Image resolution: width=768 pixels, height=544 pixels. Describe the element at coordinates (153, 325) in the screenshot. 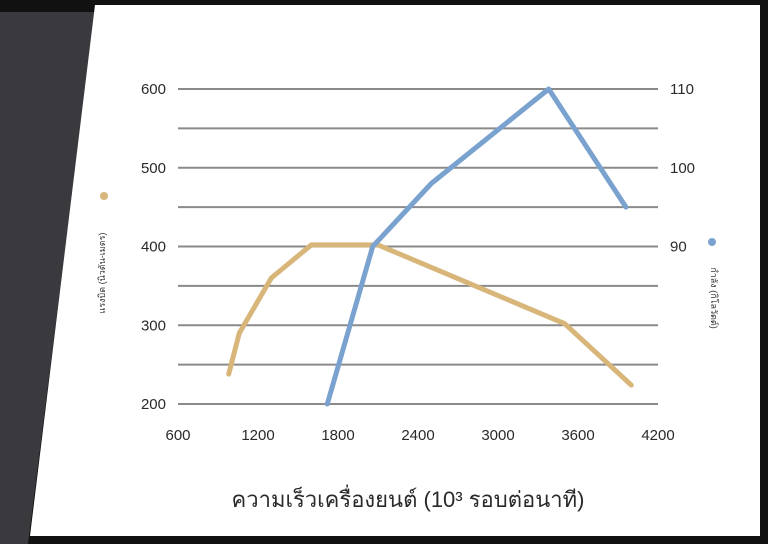

I see `y-left-tick-label: 300` at that location.